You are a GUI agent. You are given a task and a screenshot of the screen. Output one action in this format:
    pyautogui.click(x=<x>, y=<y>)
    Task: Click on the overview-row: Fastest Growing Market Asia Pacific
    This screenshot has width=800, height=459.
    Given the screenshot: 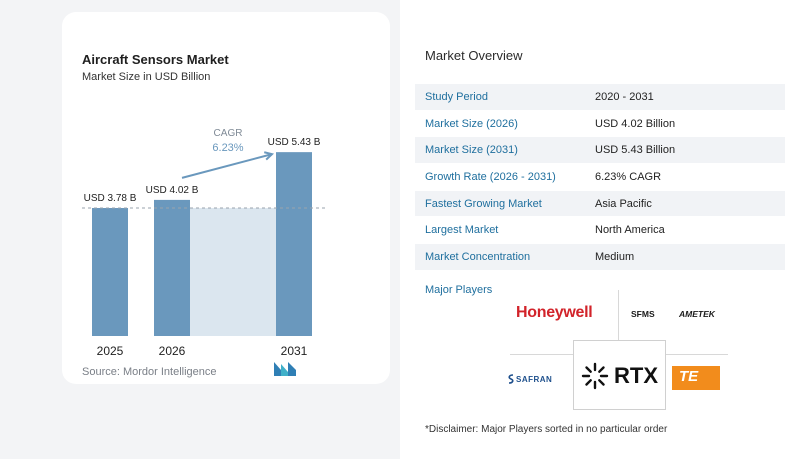 What is the action you would take?
    pyautogui.click(x=600, y=204)
    